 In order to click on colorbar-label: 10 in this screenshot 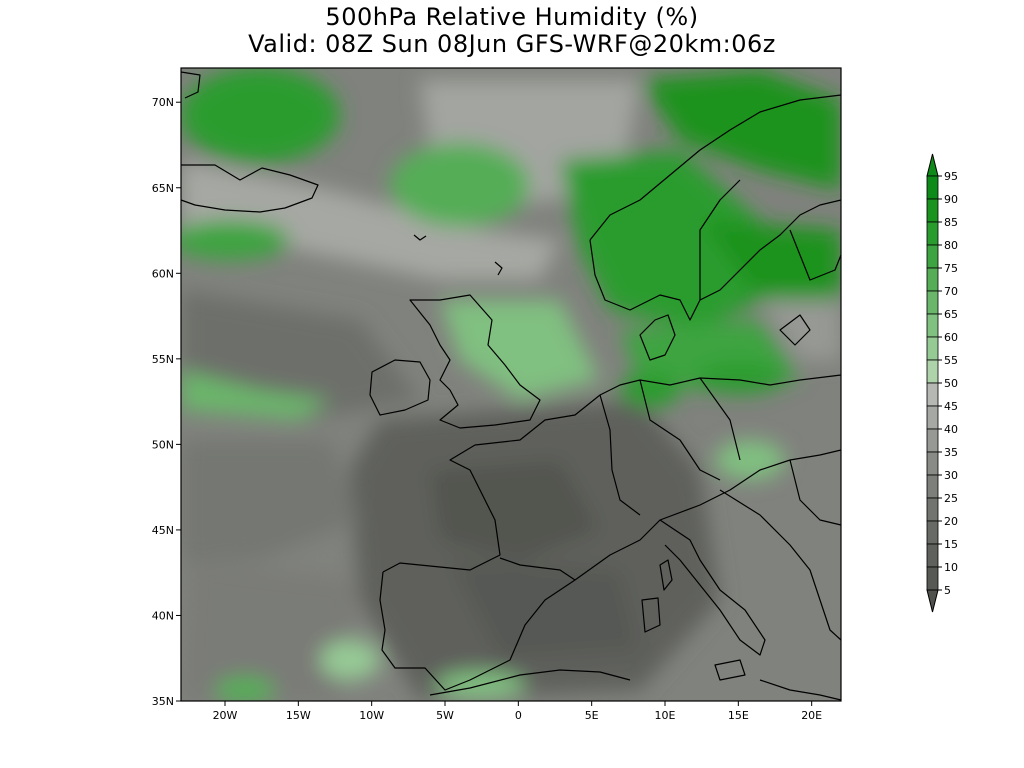, I will do `click(951, 567)`.